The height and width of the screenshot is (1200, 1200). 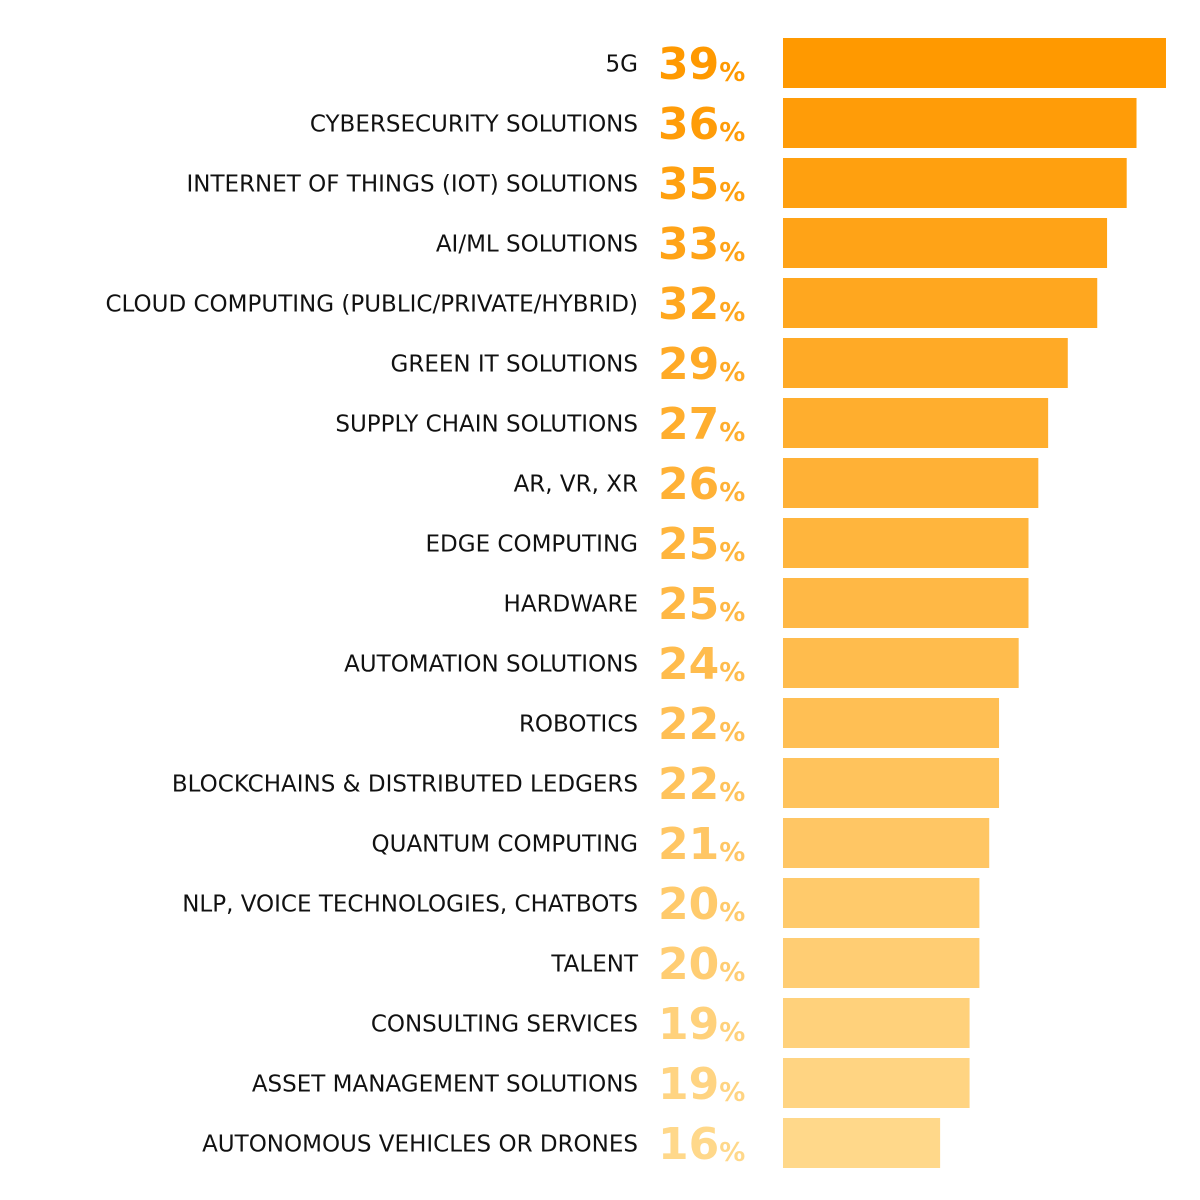 I want to click on category-label: BLOCKCHAINS & DISTRIBUTED LEDGERS, so click(x=405, y=785).